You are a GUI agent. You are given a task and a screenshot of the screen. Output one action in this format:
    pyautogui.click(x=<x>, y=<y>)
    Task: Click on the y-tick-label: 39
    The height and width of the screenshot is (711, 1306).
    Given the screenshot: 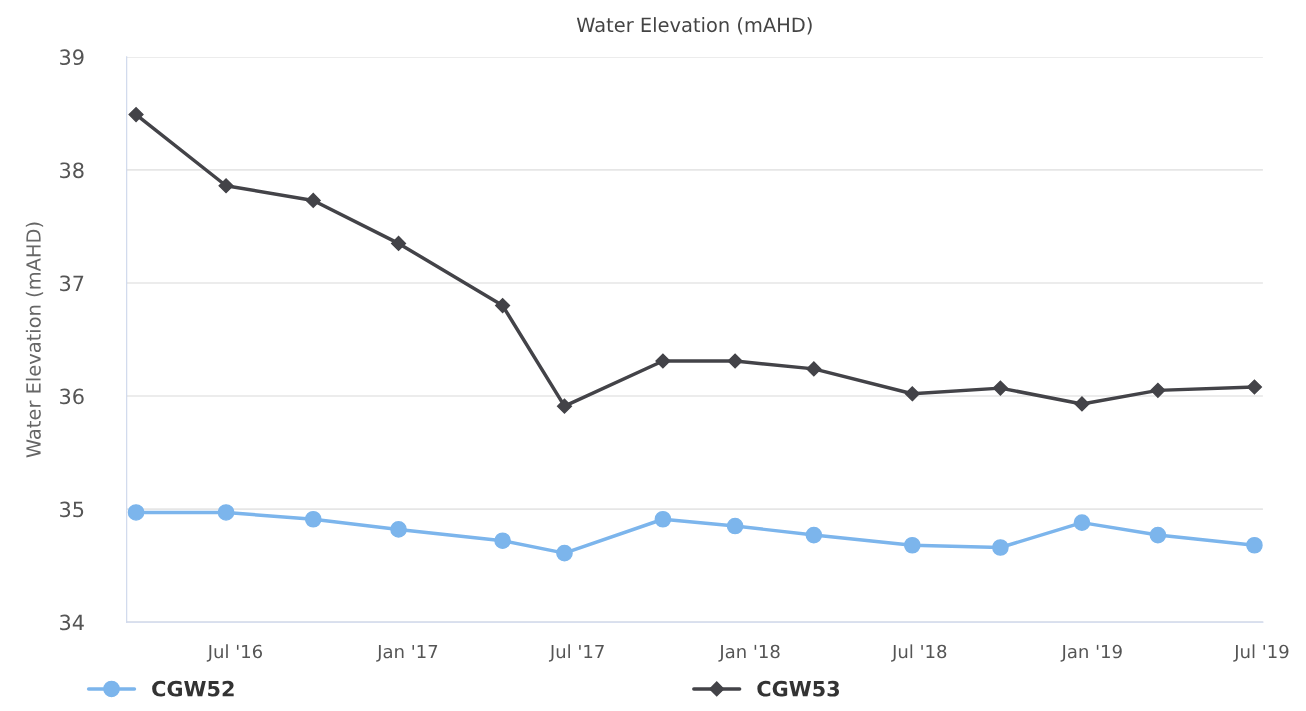 What is the action you would take?
    pyautogui.click(x=72, y=57)
    